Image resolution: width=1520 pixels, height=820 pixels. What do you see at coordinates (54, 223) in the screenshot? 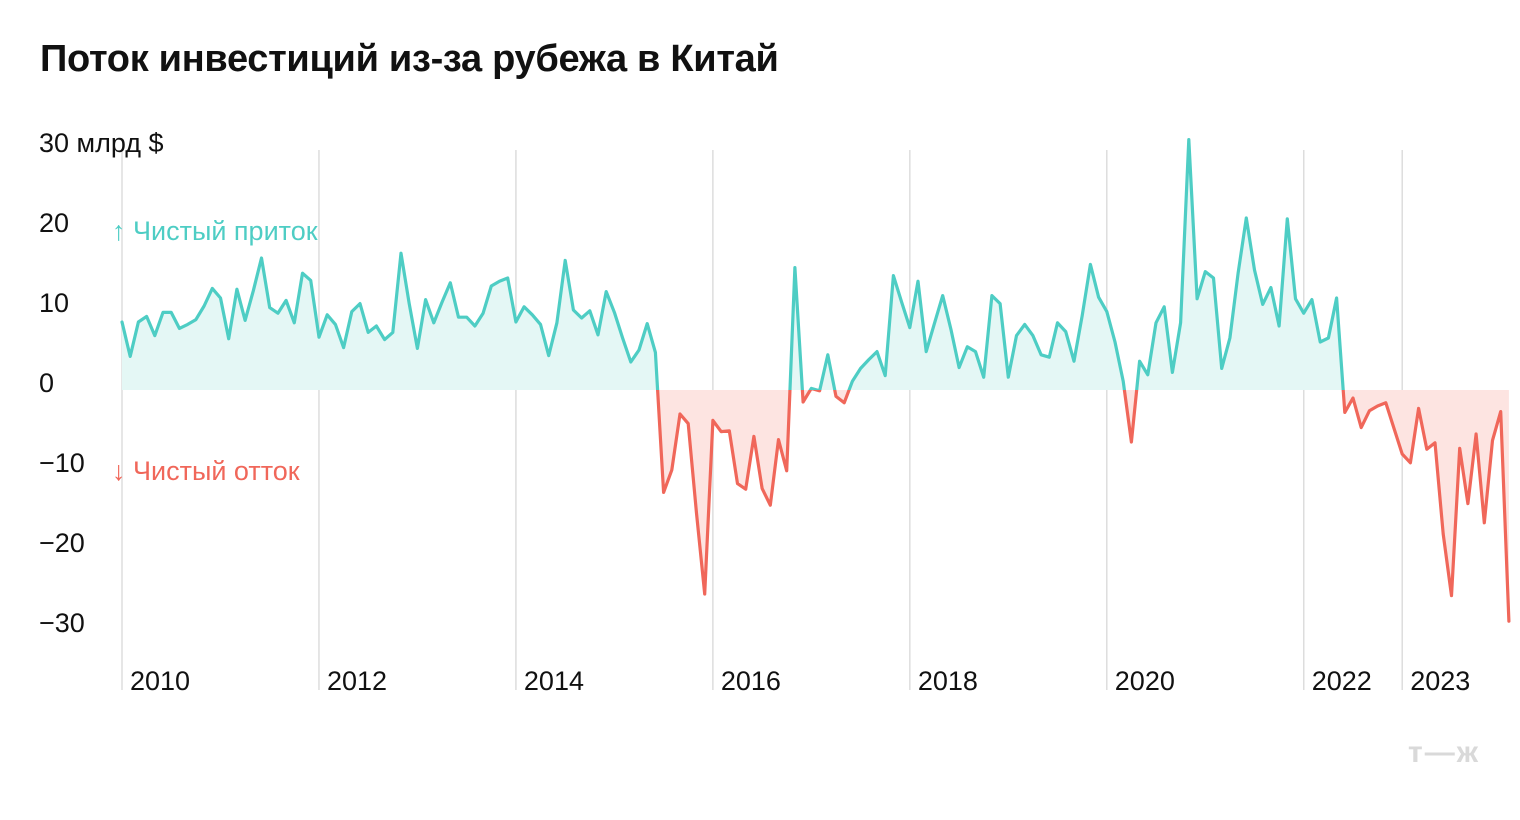
I see `y-tick-label: 20` at bounding box center [54, 223].